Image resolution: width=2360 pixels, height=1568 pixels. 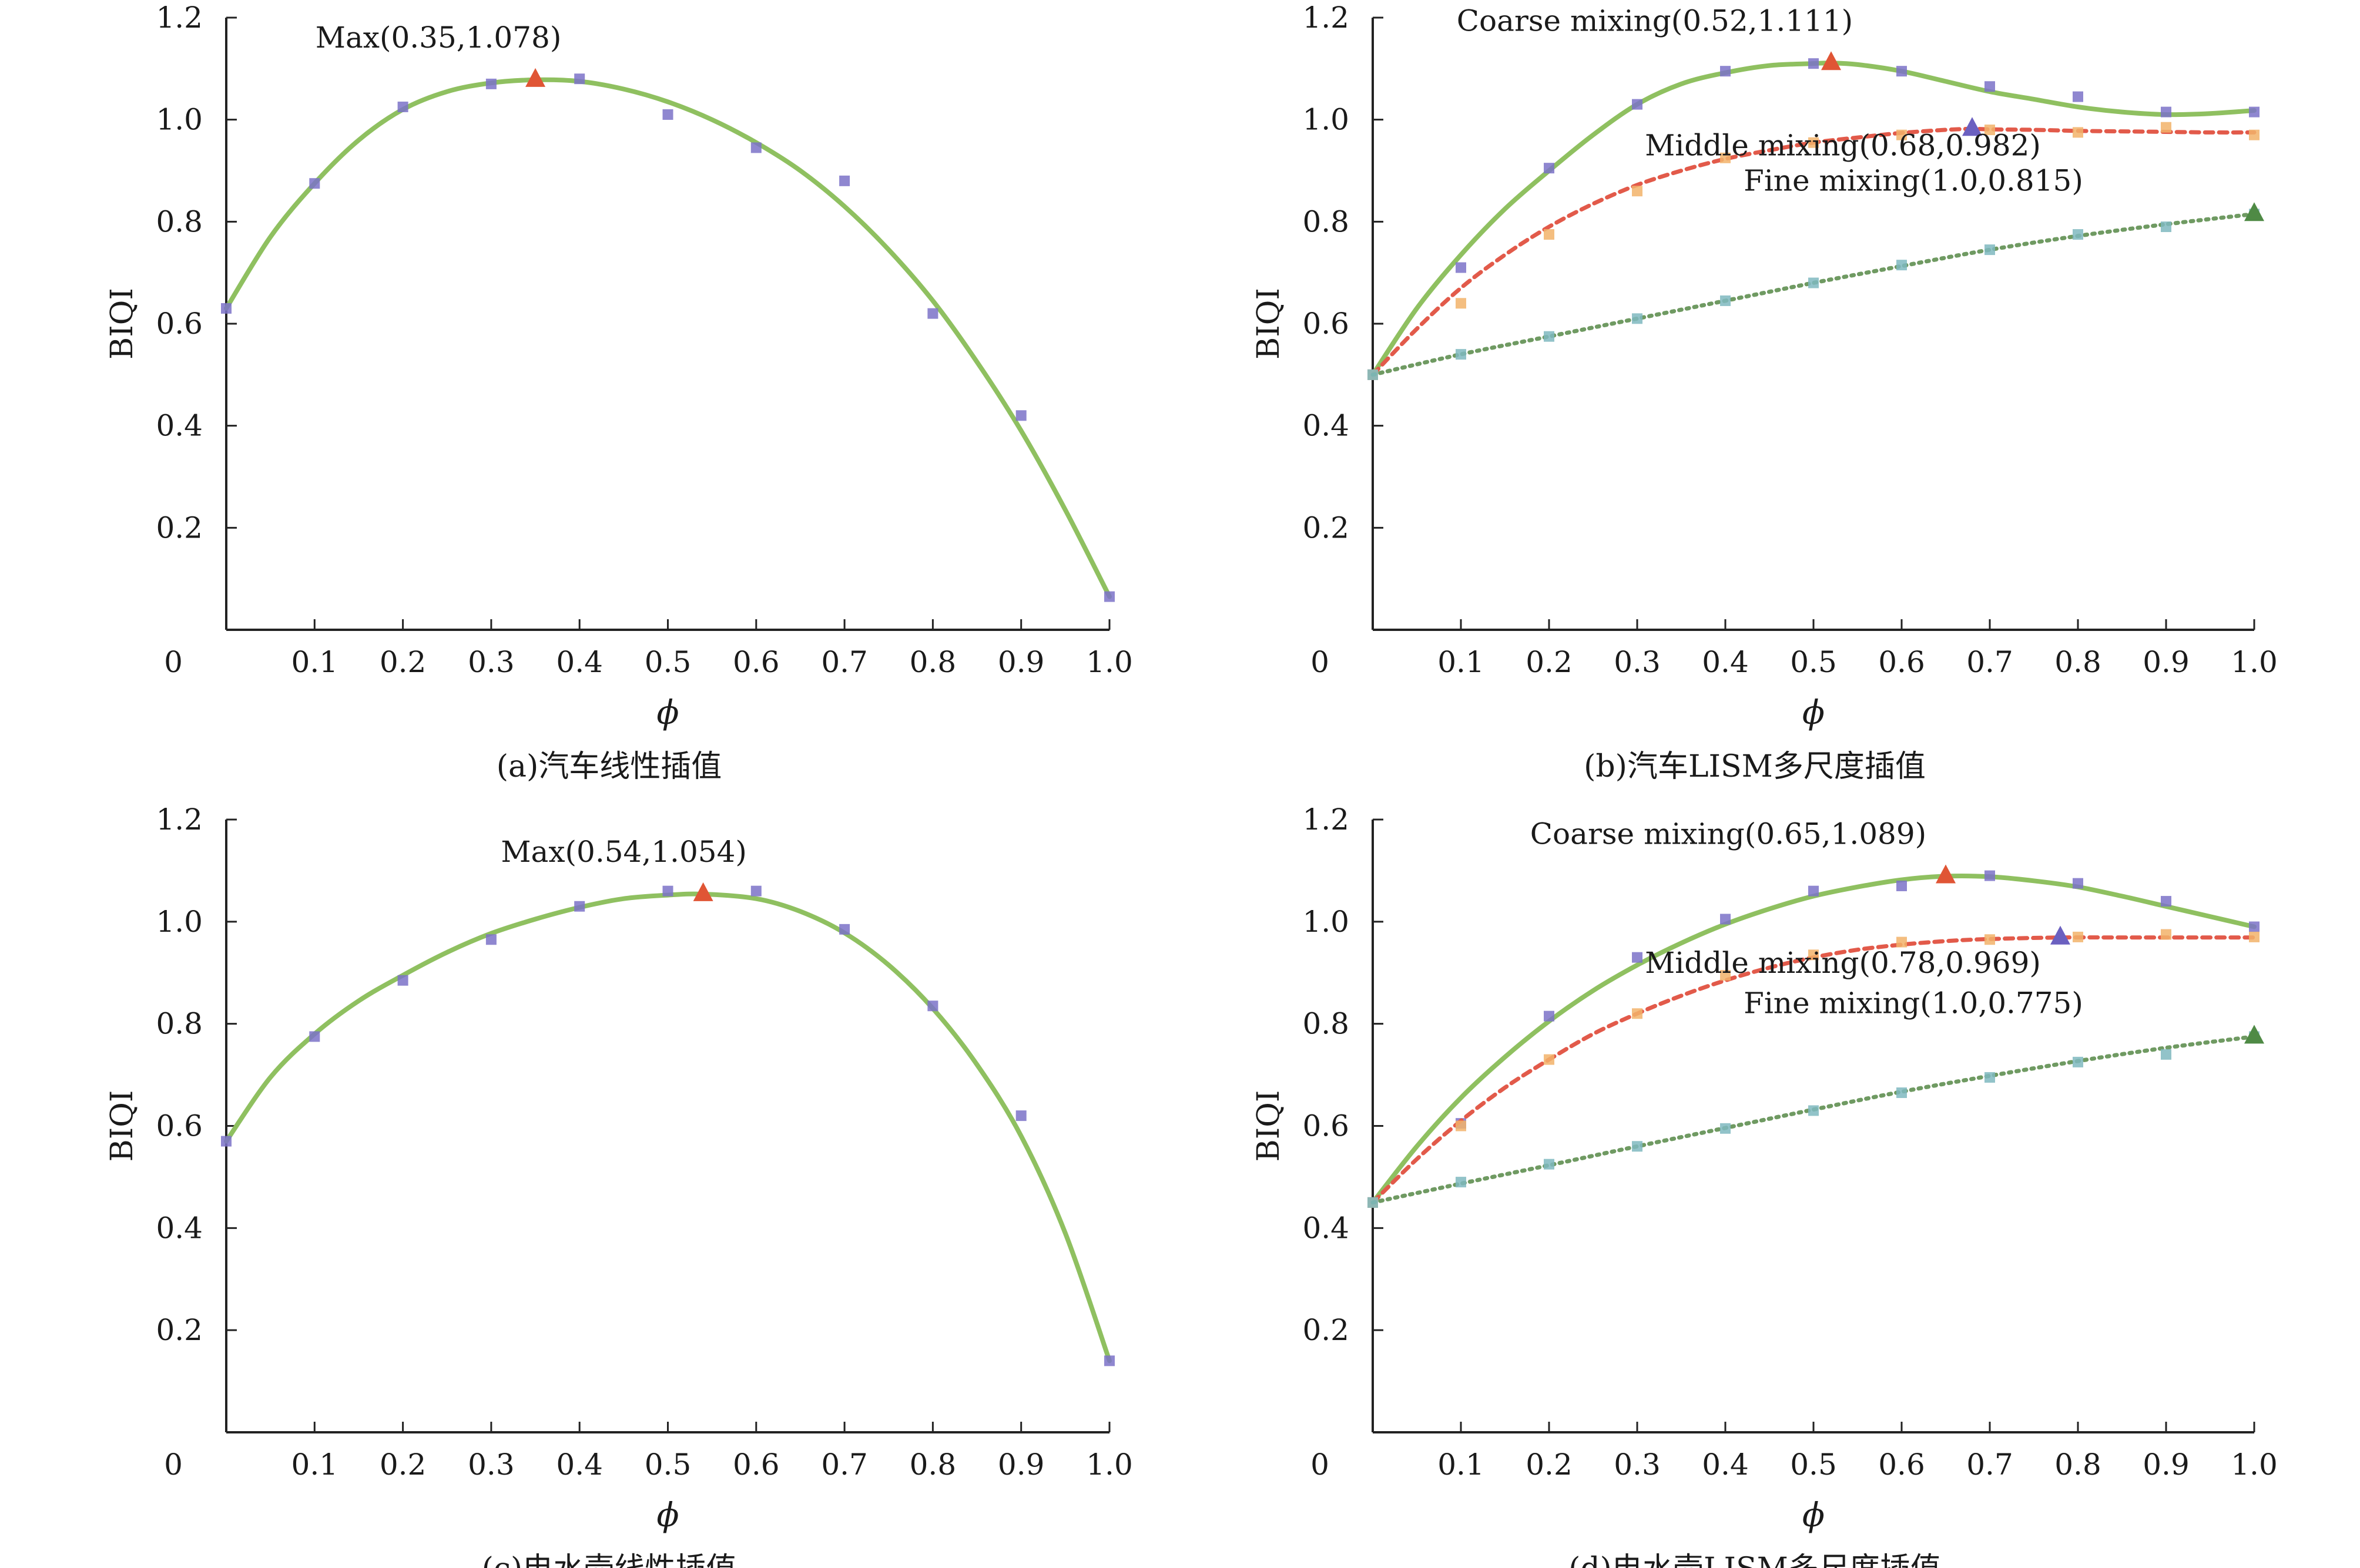 I want to click on panel-a-x-axis-label: ϕ, so click(x=667, y=713).